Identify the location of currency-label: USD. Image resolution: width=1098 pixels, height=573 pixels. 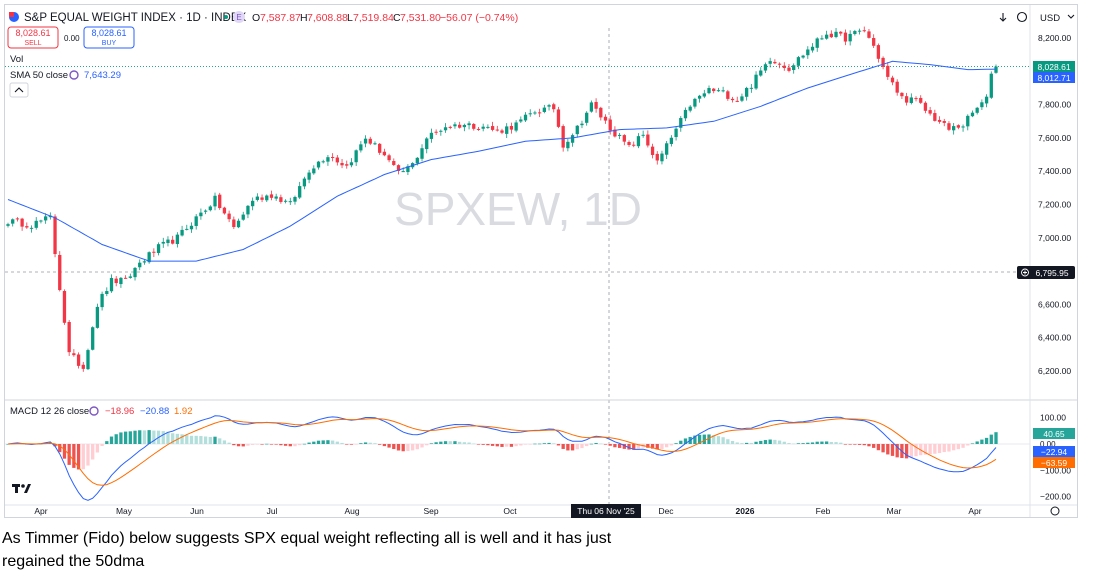
(1050, 18).